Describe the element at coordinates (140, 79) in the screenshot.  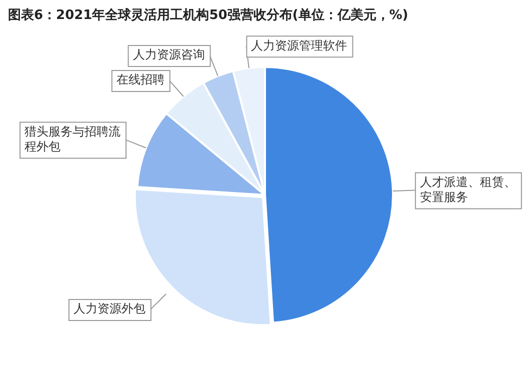
I see `slice-label: 在线招聘` at that location.